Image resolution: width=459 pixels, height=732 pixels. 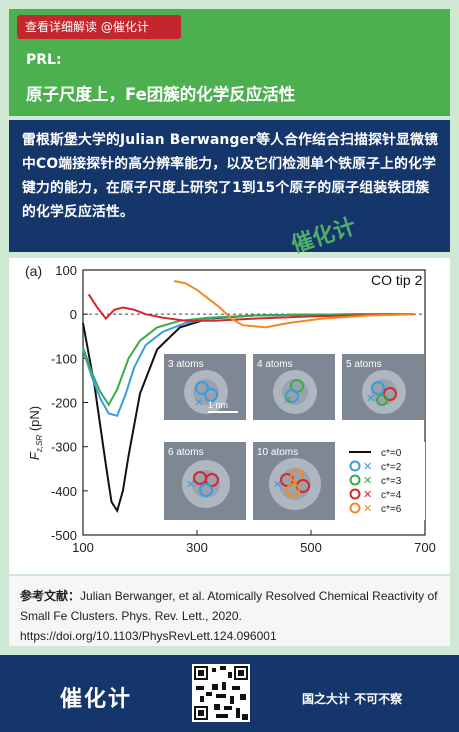 I want to click on svg-text: 10 atoms, so click(x=277, y=452).